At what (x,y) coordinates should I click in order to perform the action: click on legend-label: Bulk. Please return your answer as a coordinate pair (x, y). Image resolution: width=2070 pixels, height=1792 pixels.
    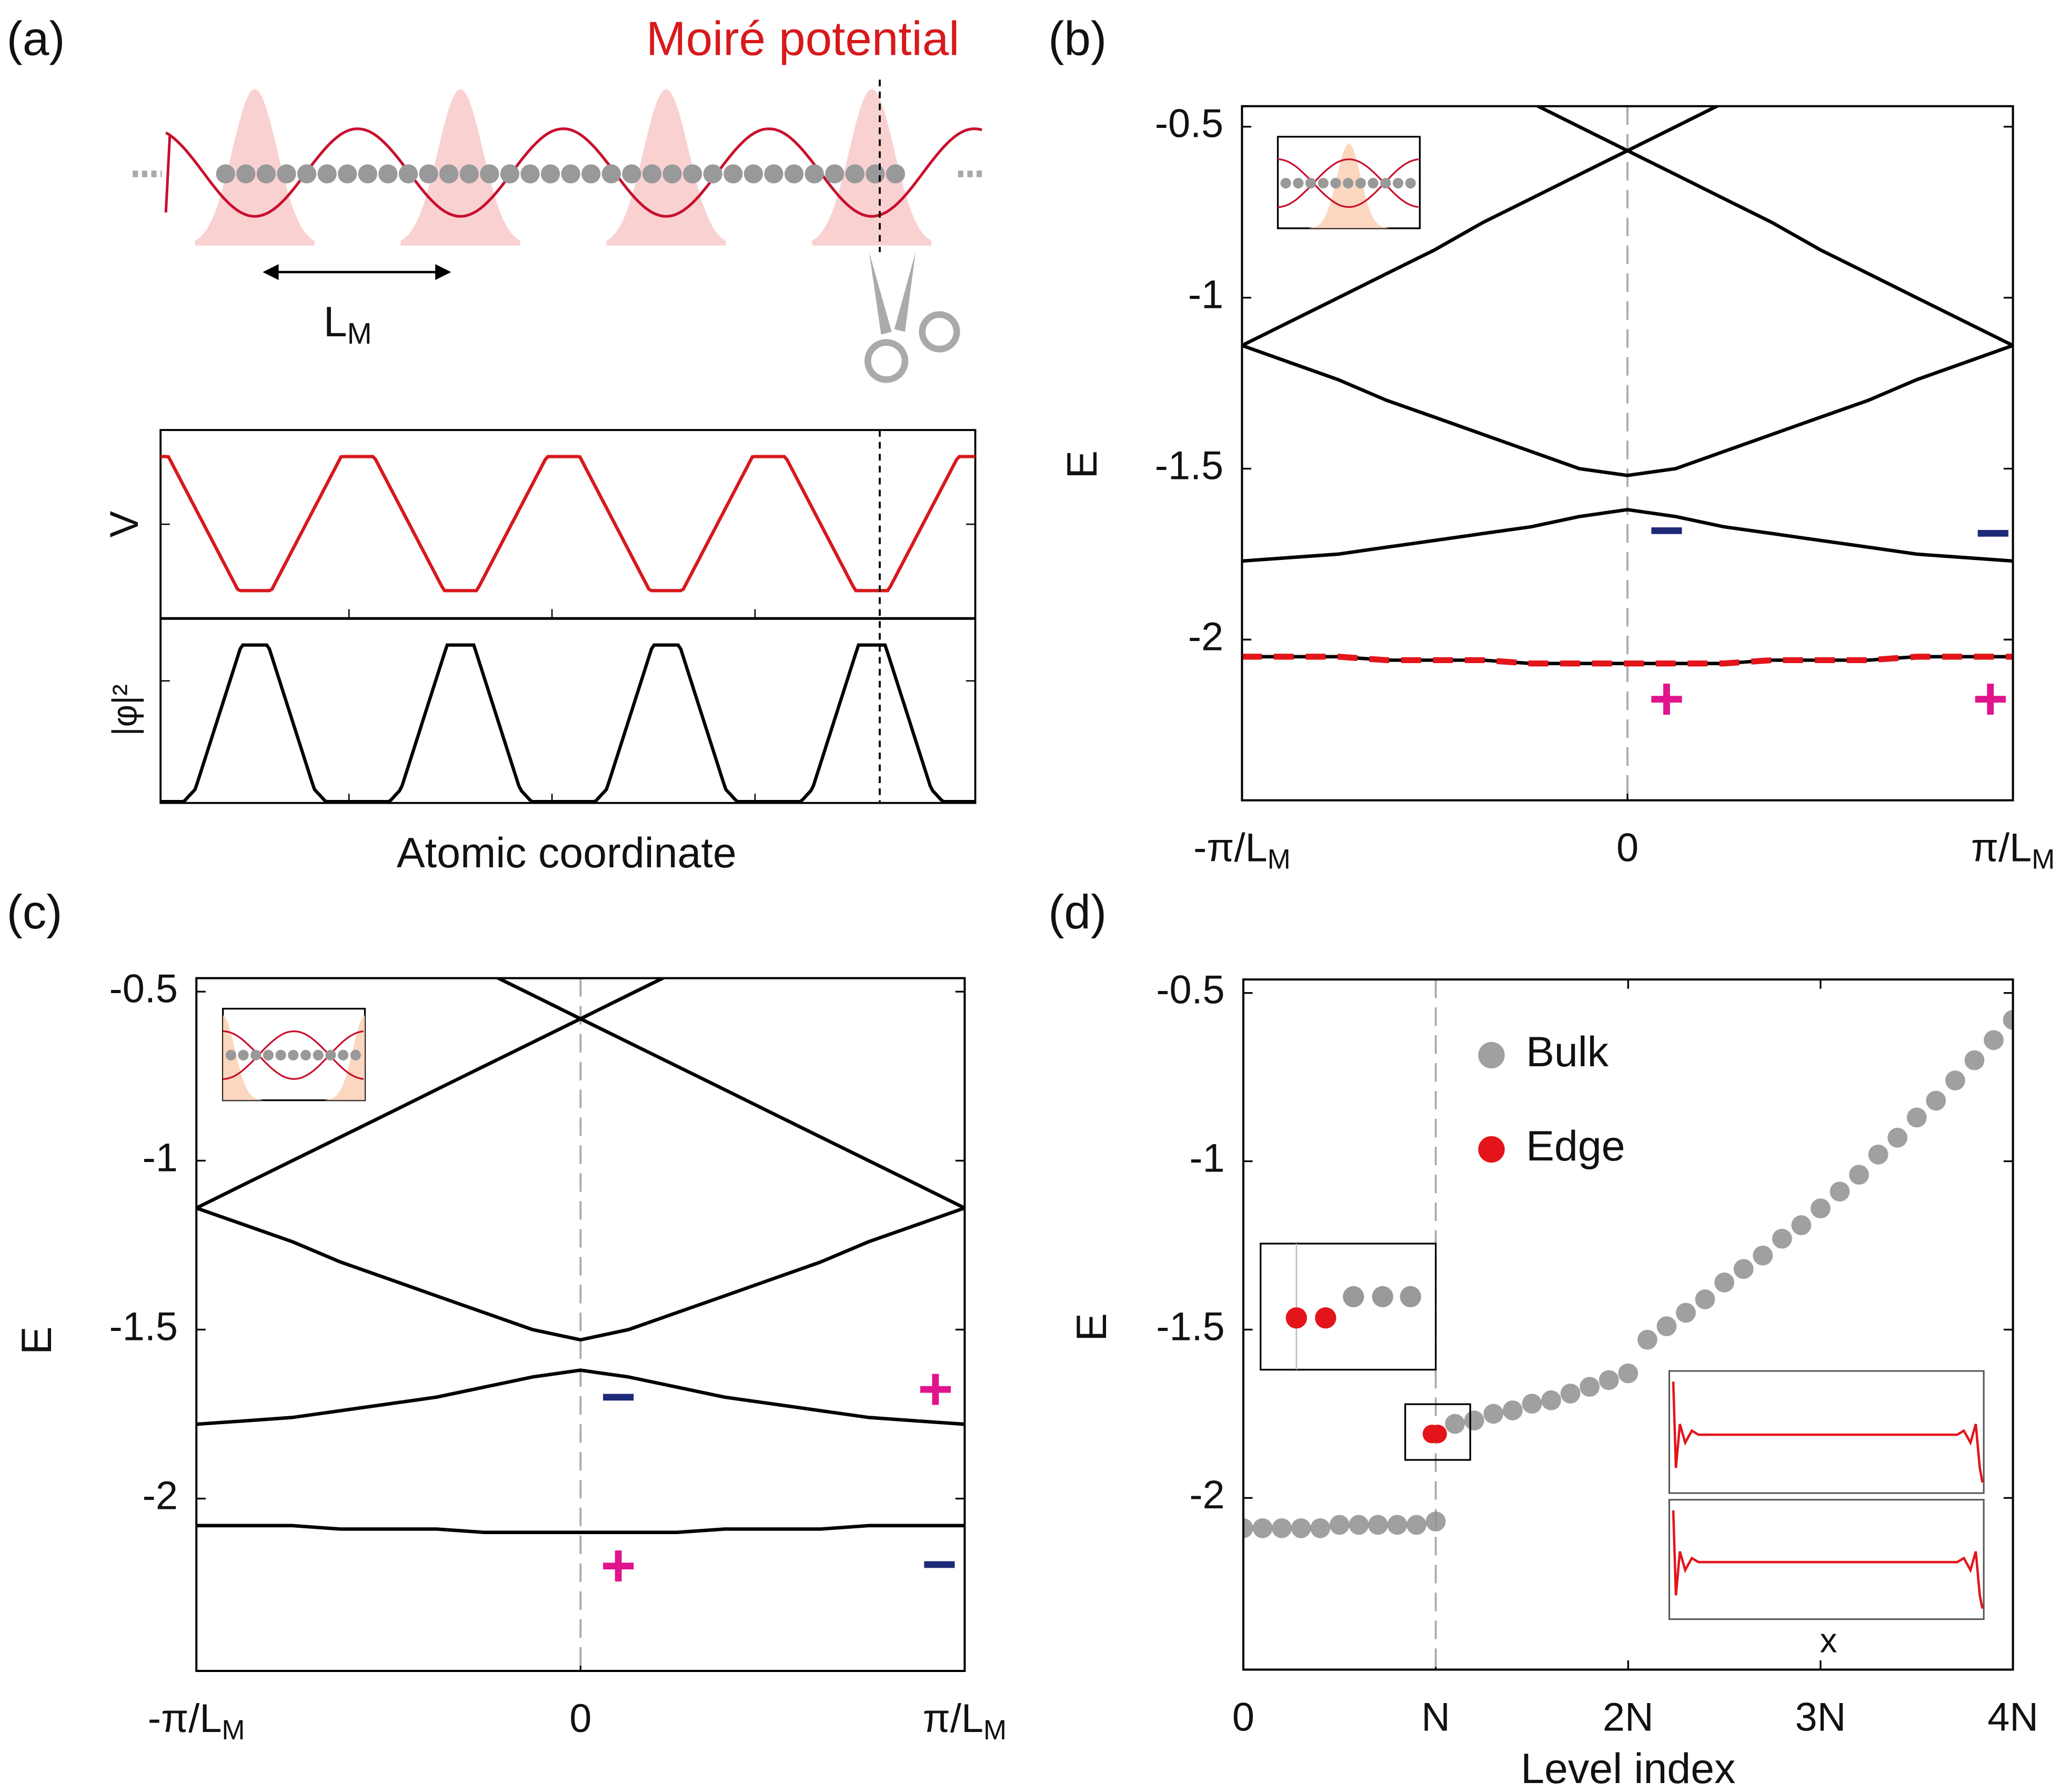
    Looking at the image, I should click on (1567, 1052).